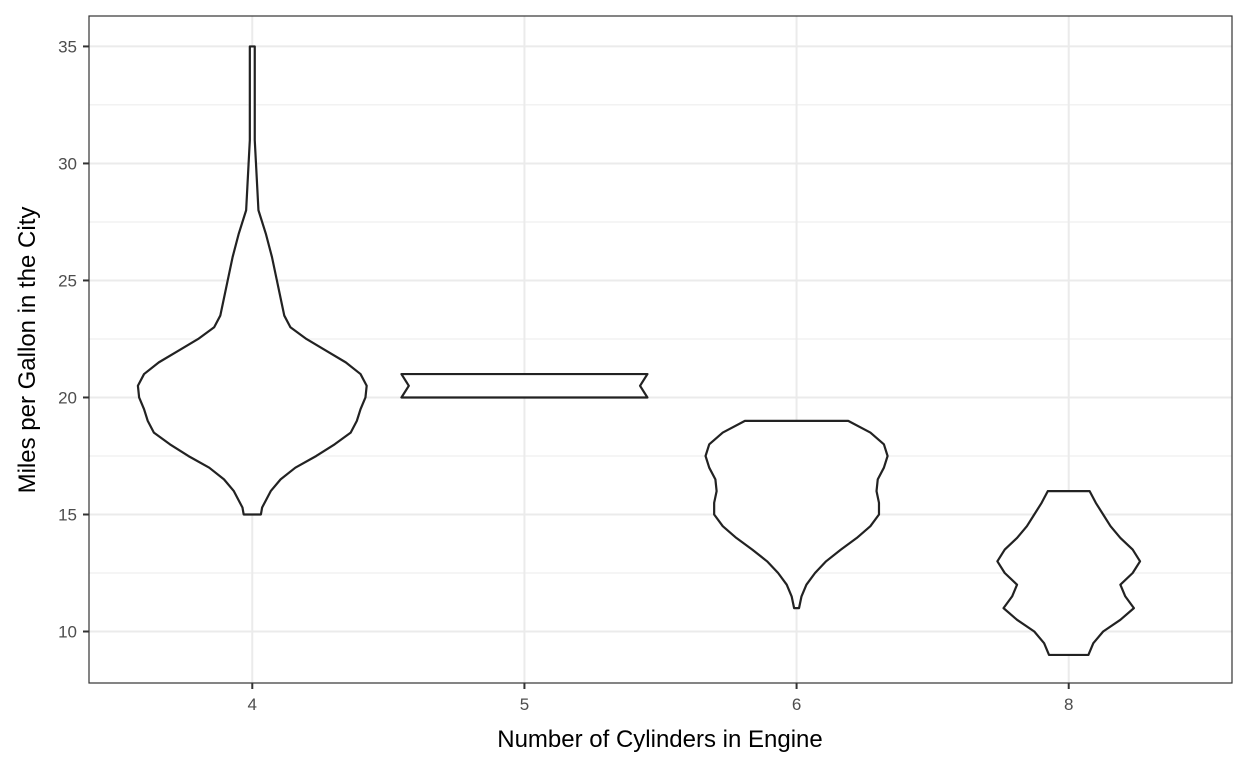 This screenshot has width=1248, height=768. I want to click on x-tick-label: 5, so click(524, 704).